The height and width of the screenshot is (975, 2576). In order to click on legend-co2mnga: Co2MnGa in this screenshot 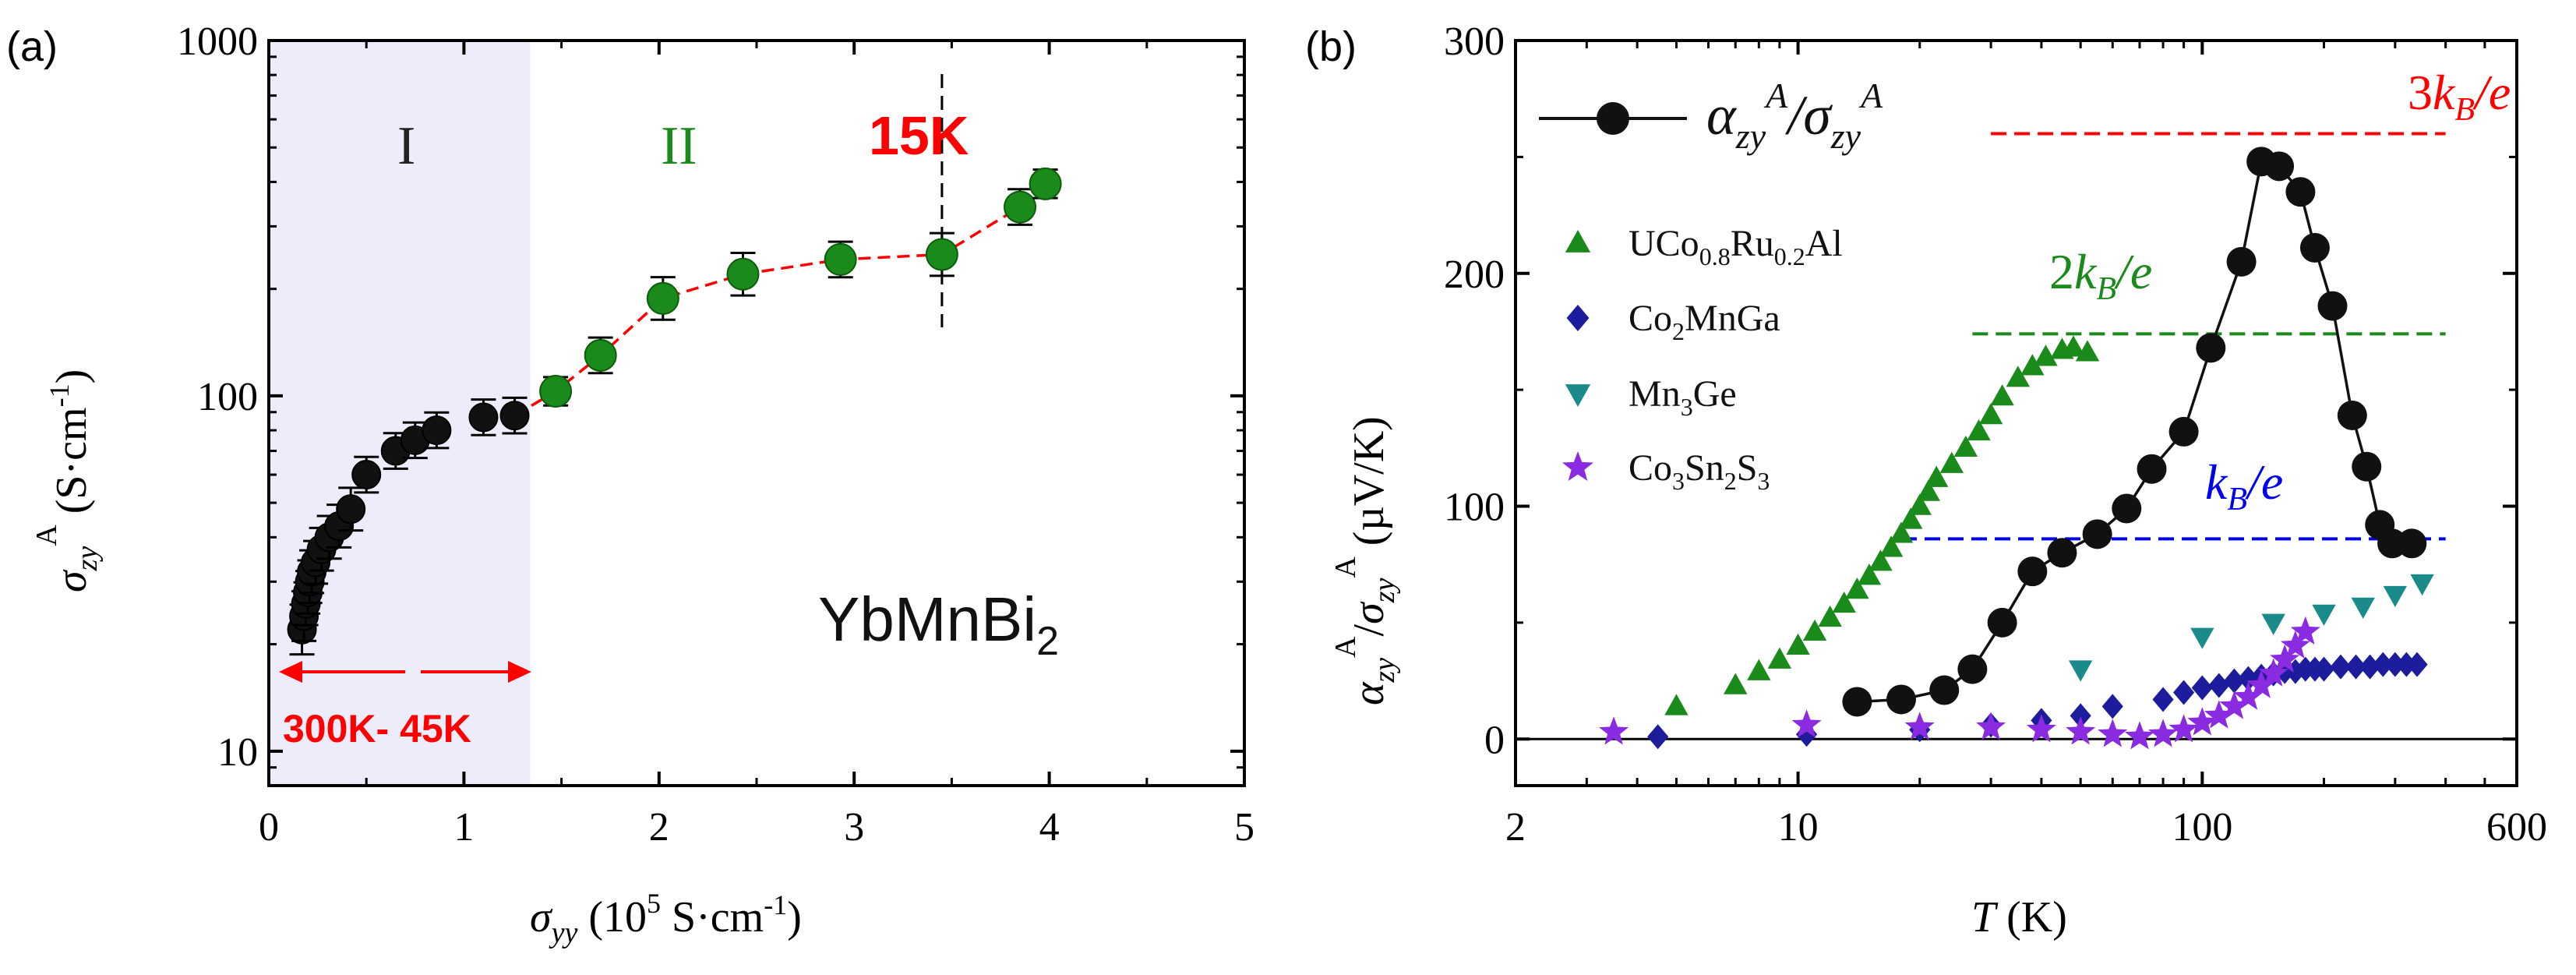, I will do `click(1704, 321)`.